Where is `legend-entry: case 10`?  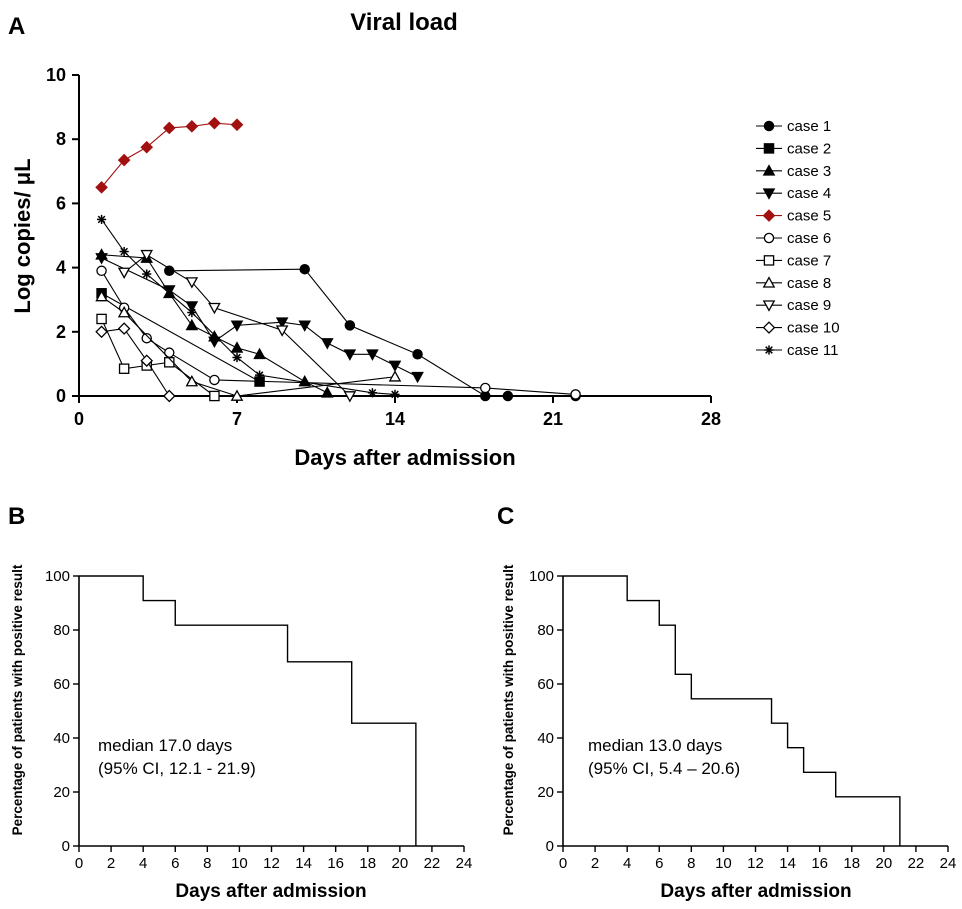
legend-entry: case 10 is located at coordinates (798, 328).